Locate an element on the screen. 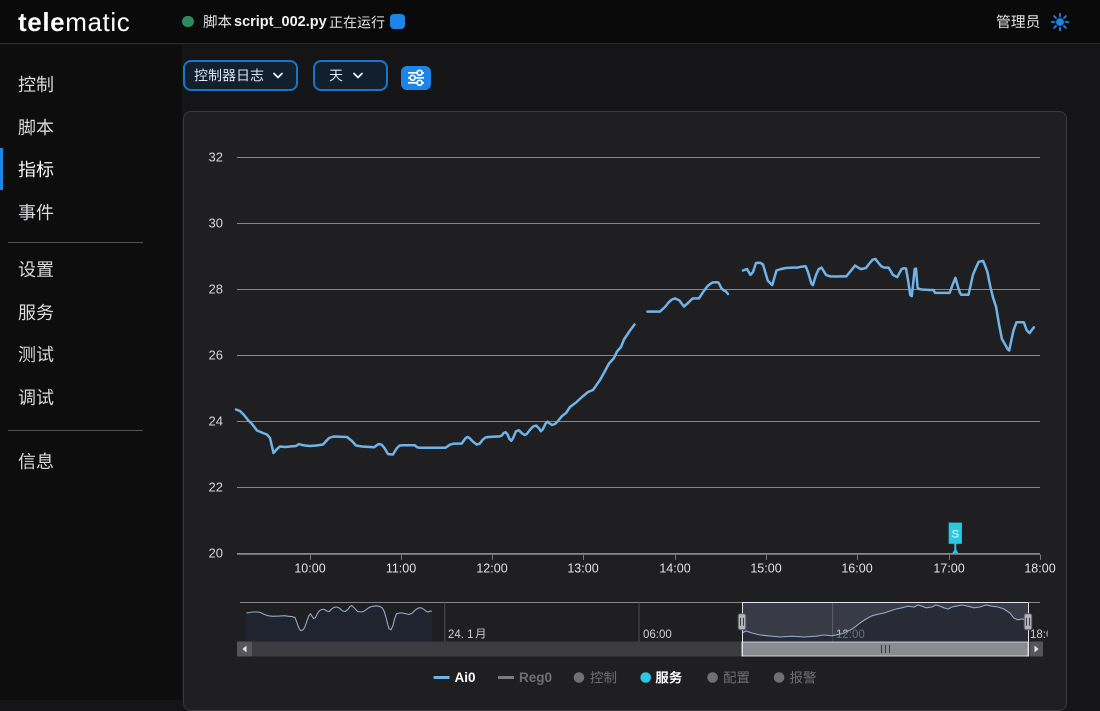  svg-text: 28 is located at coordinates (216, 289).